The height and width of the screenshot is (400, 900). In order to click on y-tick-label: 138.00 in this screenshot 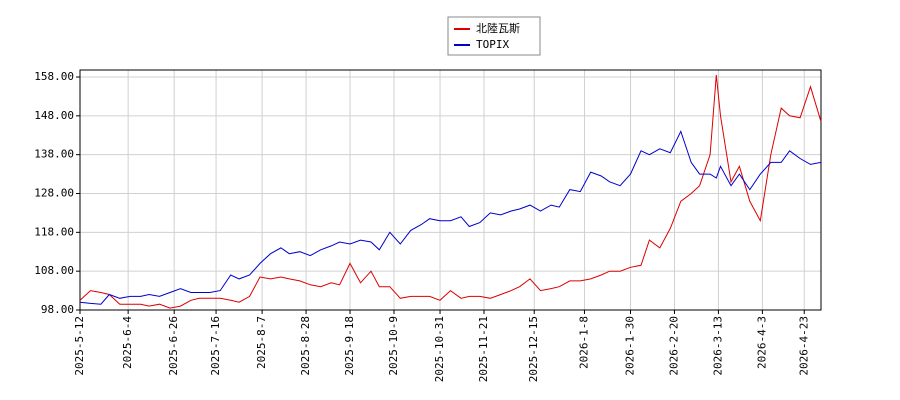, I will do `click(54, 154)`.